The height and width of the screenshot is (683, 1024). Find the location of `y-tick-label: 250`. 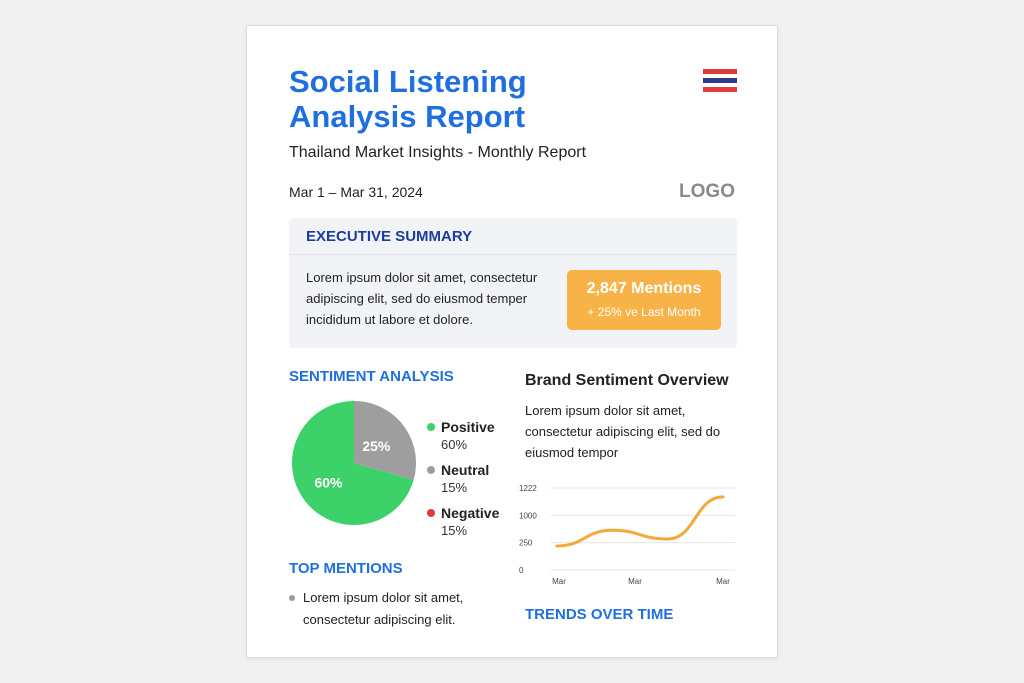

y-tick-label: 250 is located at coordinates (526, 543).